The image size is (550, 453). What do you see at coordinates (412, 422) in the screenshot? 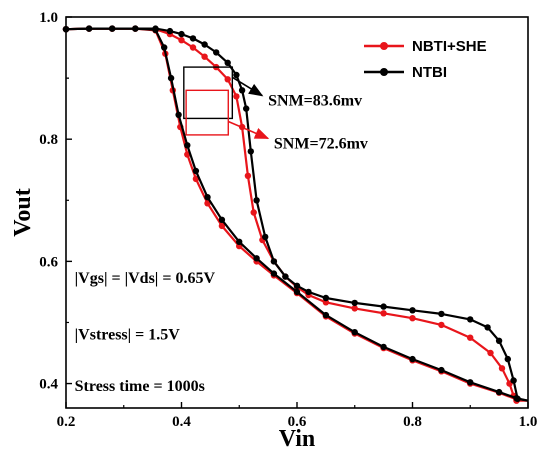
I see `x-tick-label: 0.8` at bounding box center [412, 422].